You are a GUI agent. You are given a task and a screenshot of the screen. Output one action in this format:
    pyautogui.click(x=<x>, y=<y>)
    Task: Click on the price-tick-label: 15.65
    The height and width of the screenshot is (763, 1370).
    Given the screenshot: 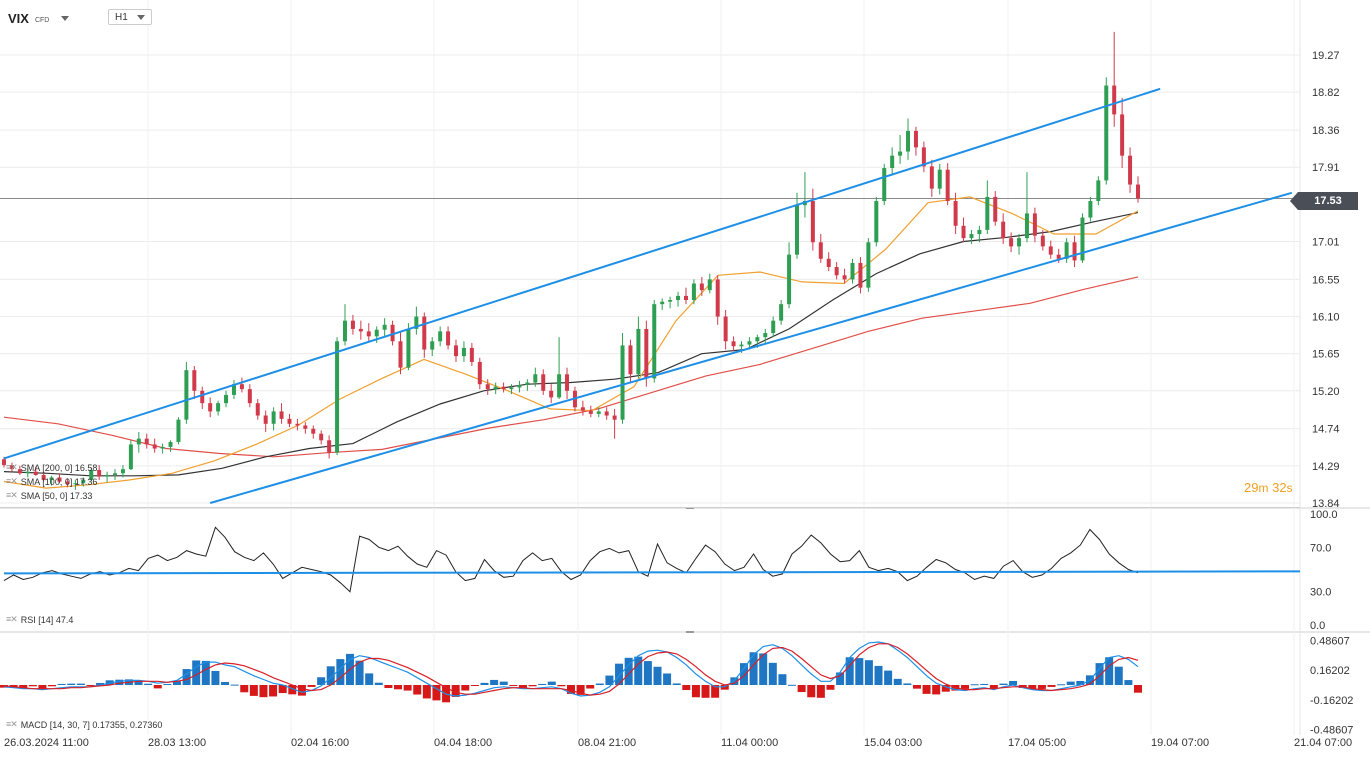 What is the action you would take?
    pyautogui.click(x=1326, y=355)
    